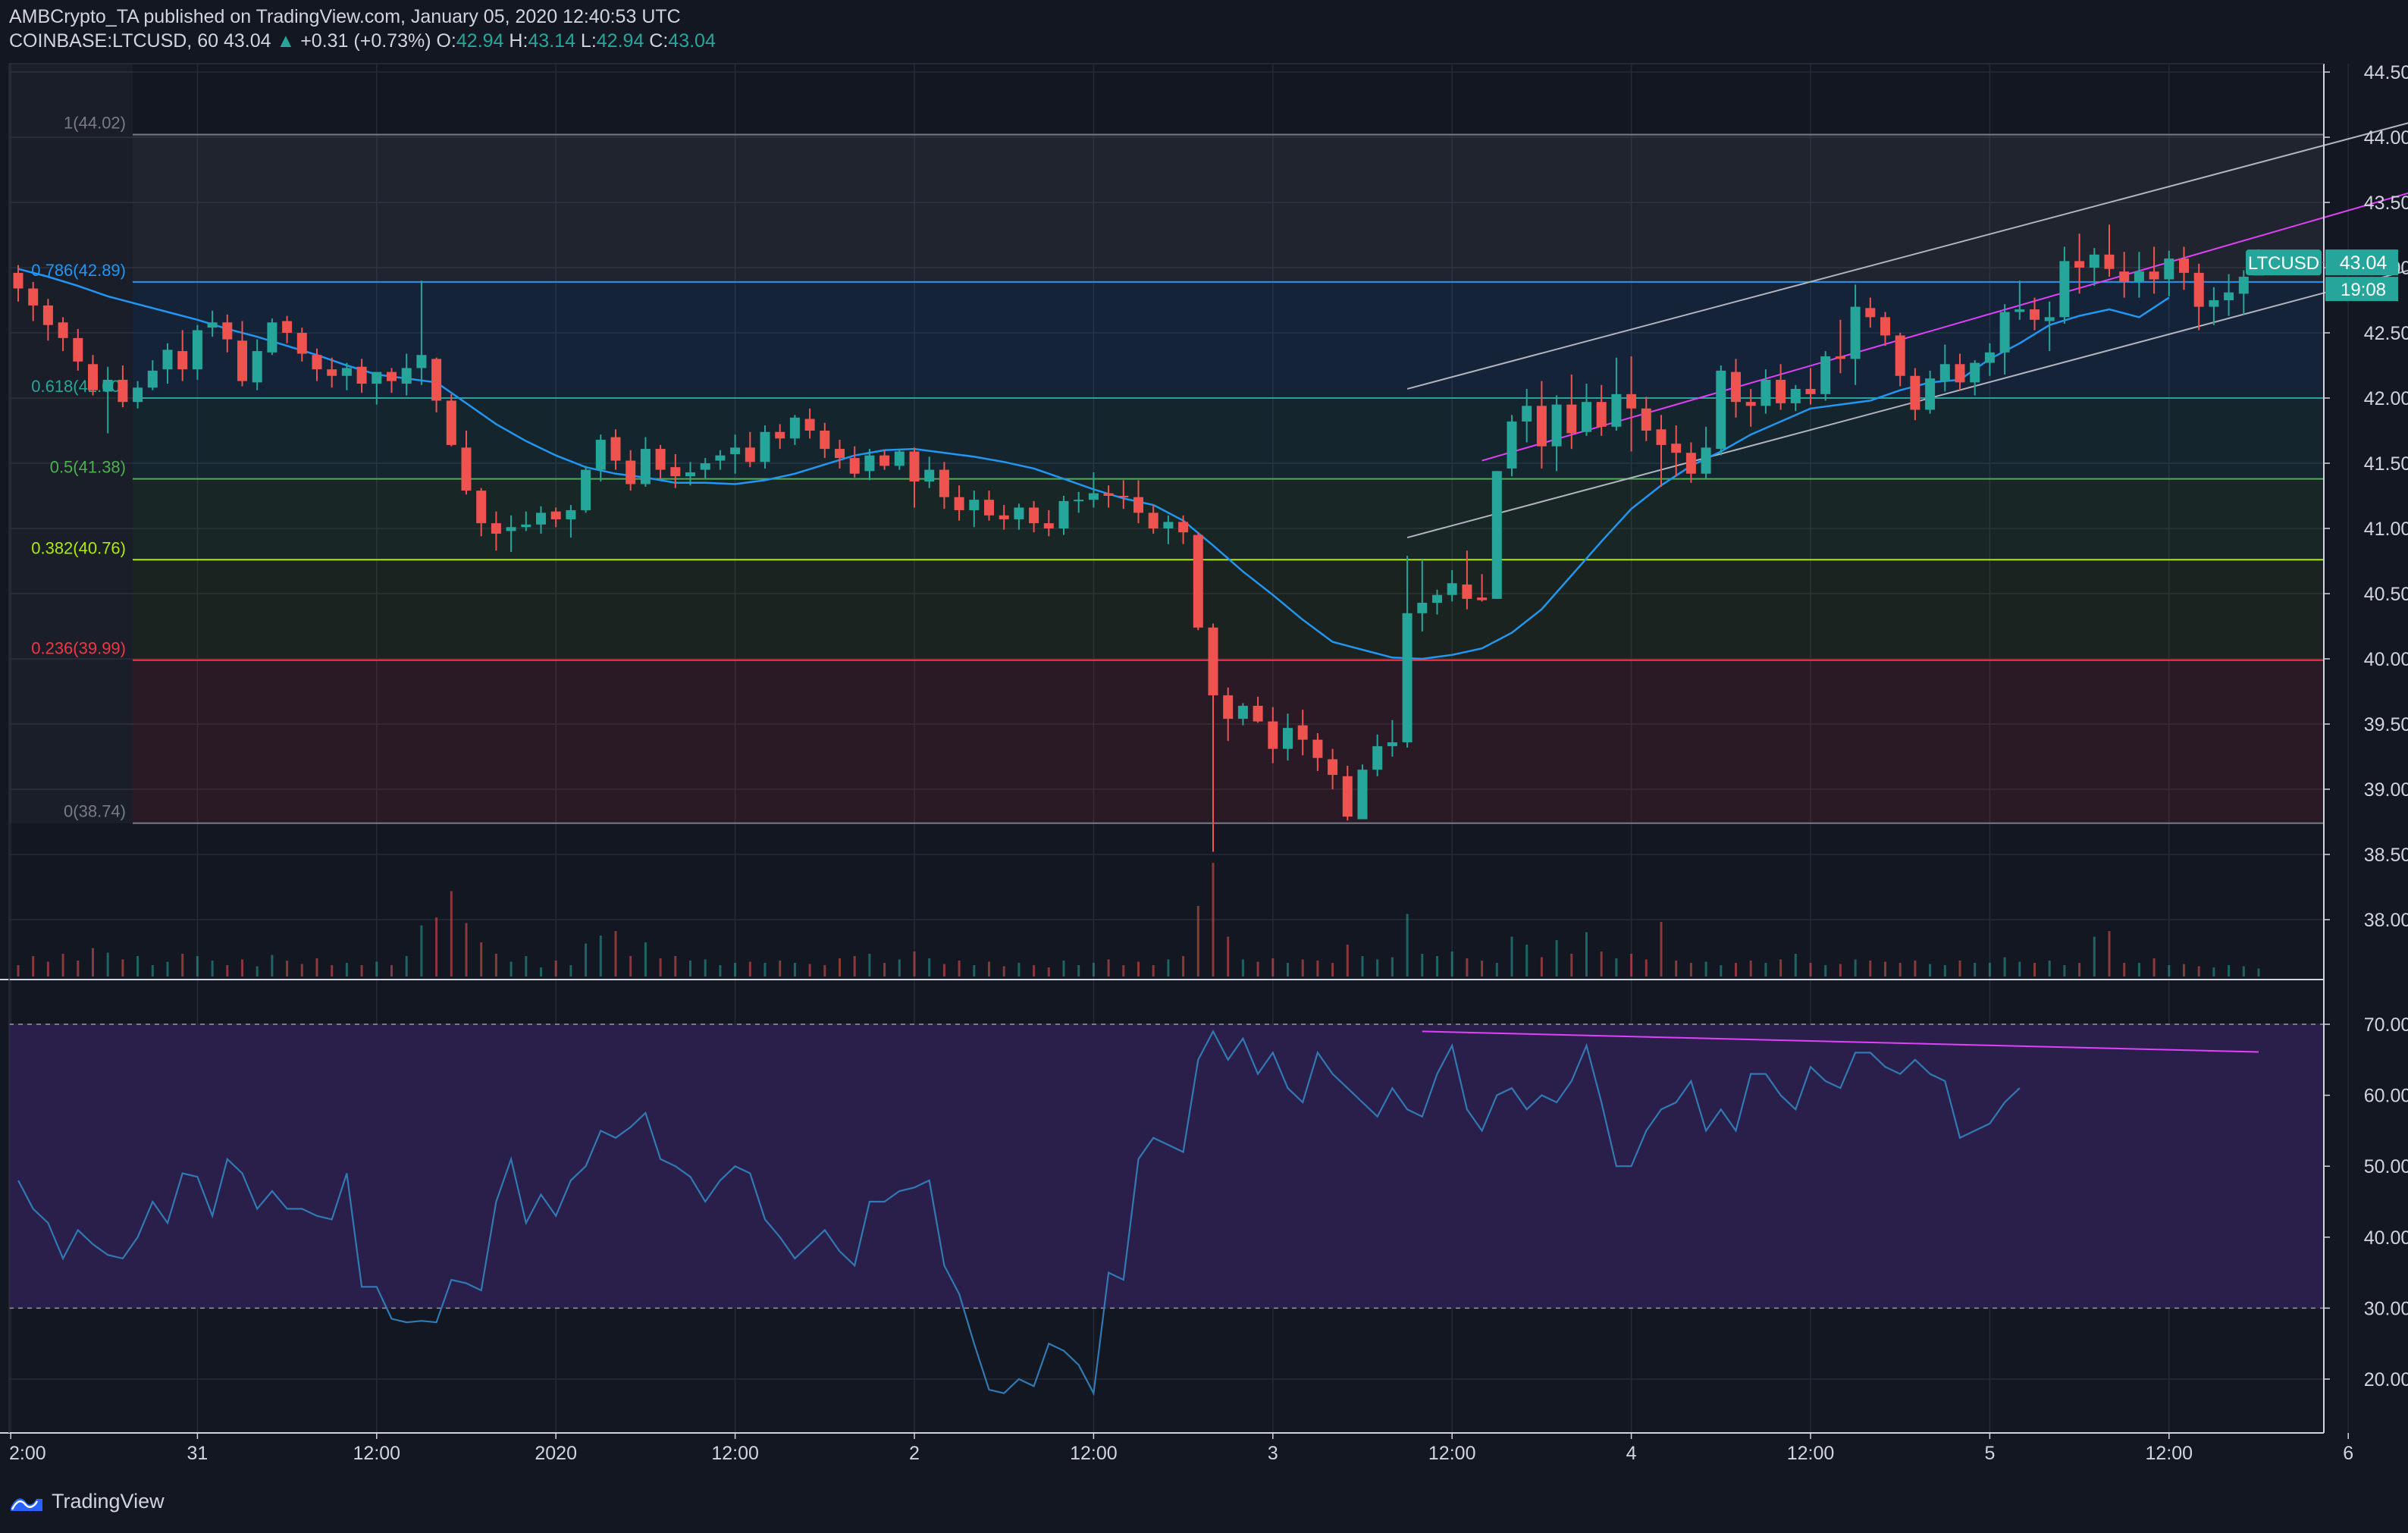 The width and height of the screenshot is (2408, 1533). What do you see at coordinates (2284, 262) in the screenshot?
I see `symbol-tag-bg` at bounding box center [2284, 262].